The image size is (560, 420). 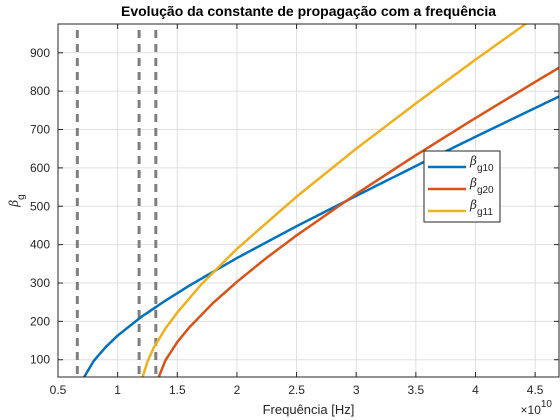 I want to click on y-tick-label: 200, so click(x=40, y=321).